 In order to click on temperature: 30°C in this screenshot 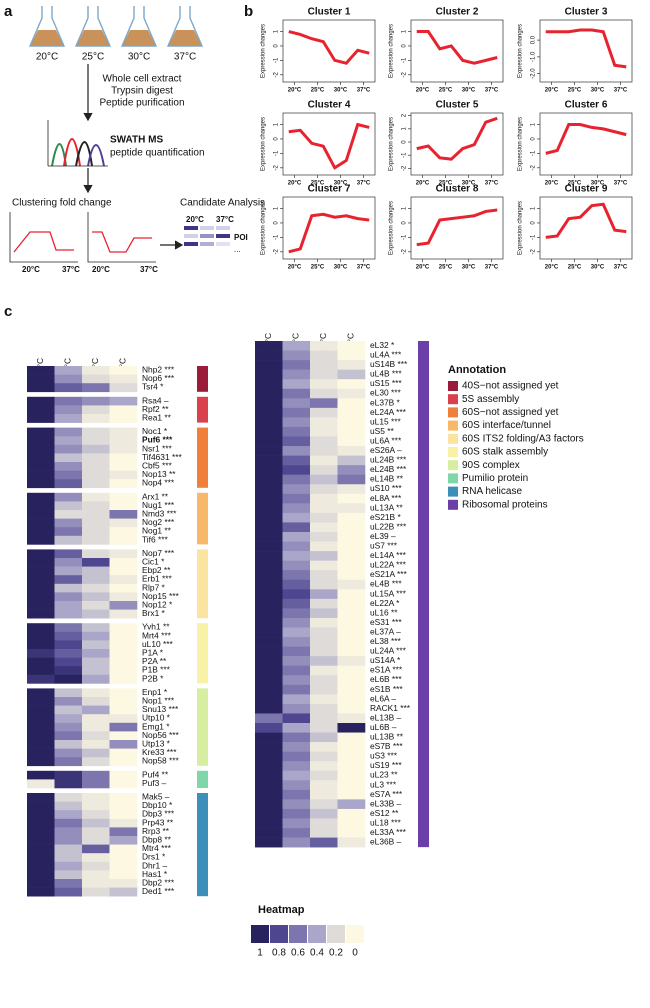, I will do `click(139, 57)`.